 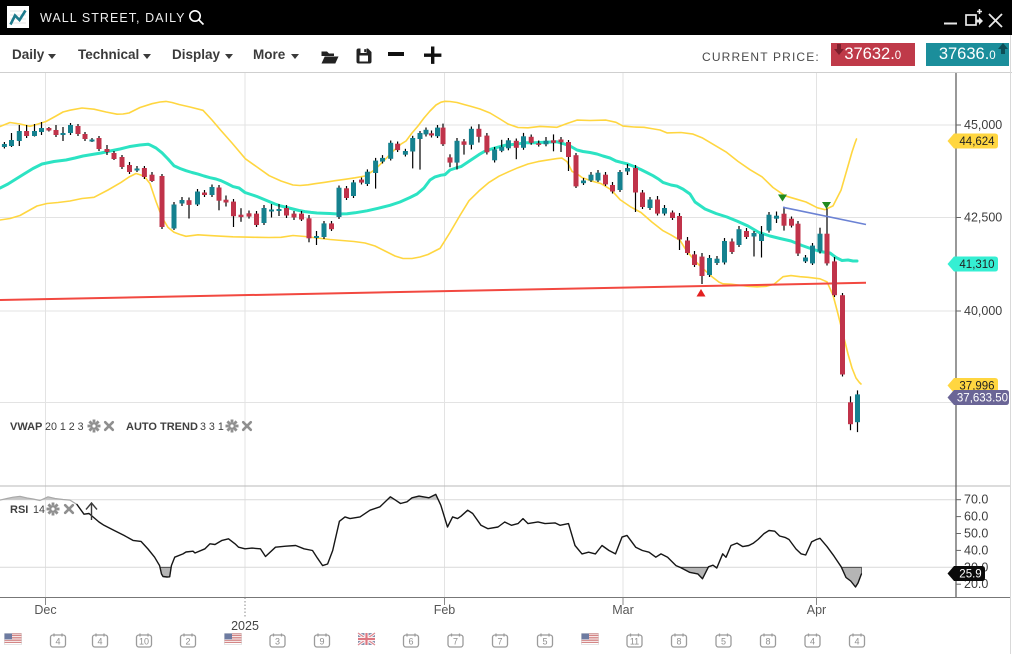 What do you see at coordinates (983, 311) in the screenshot?
I see `svg-text: 40,000` at bounding box center [983, 311].